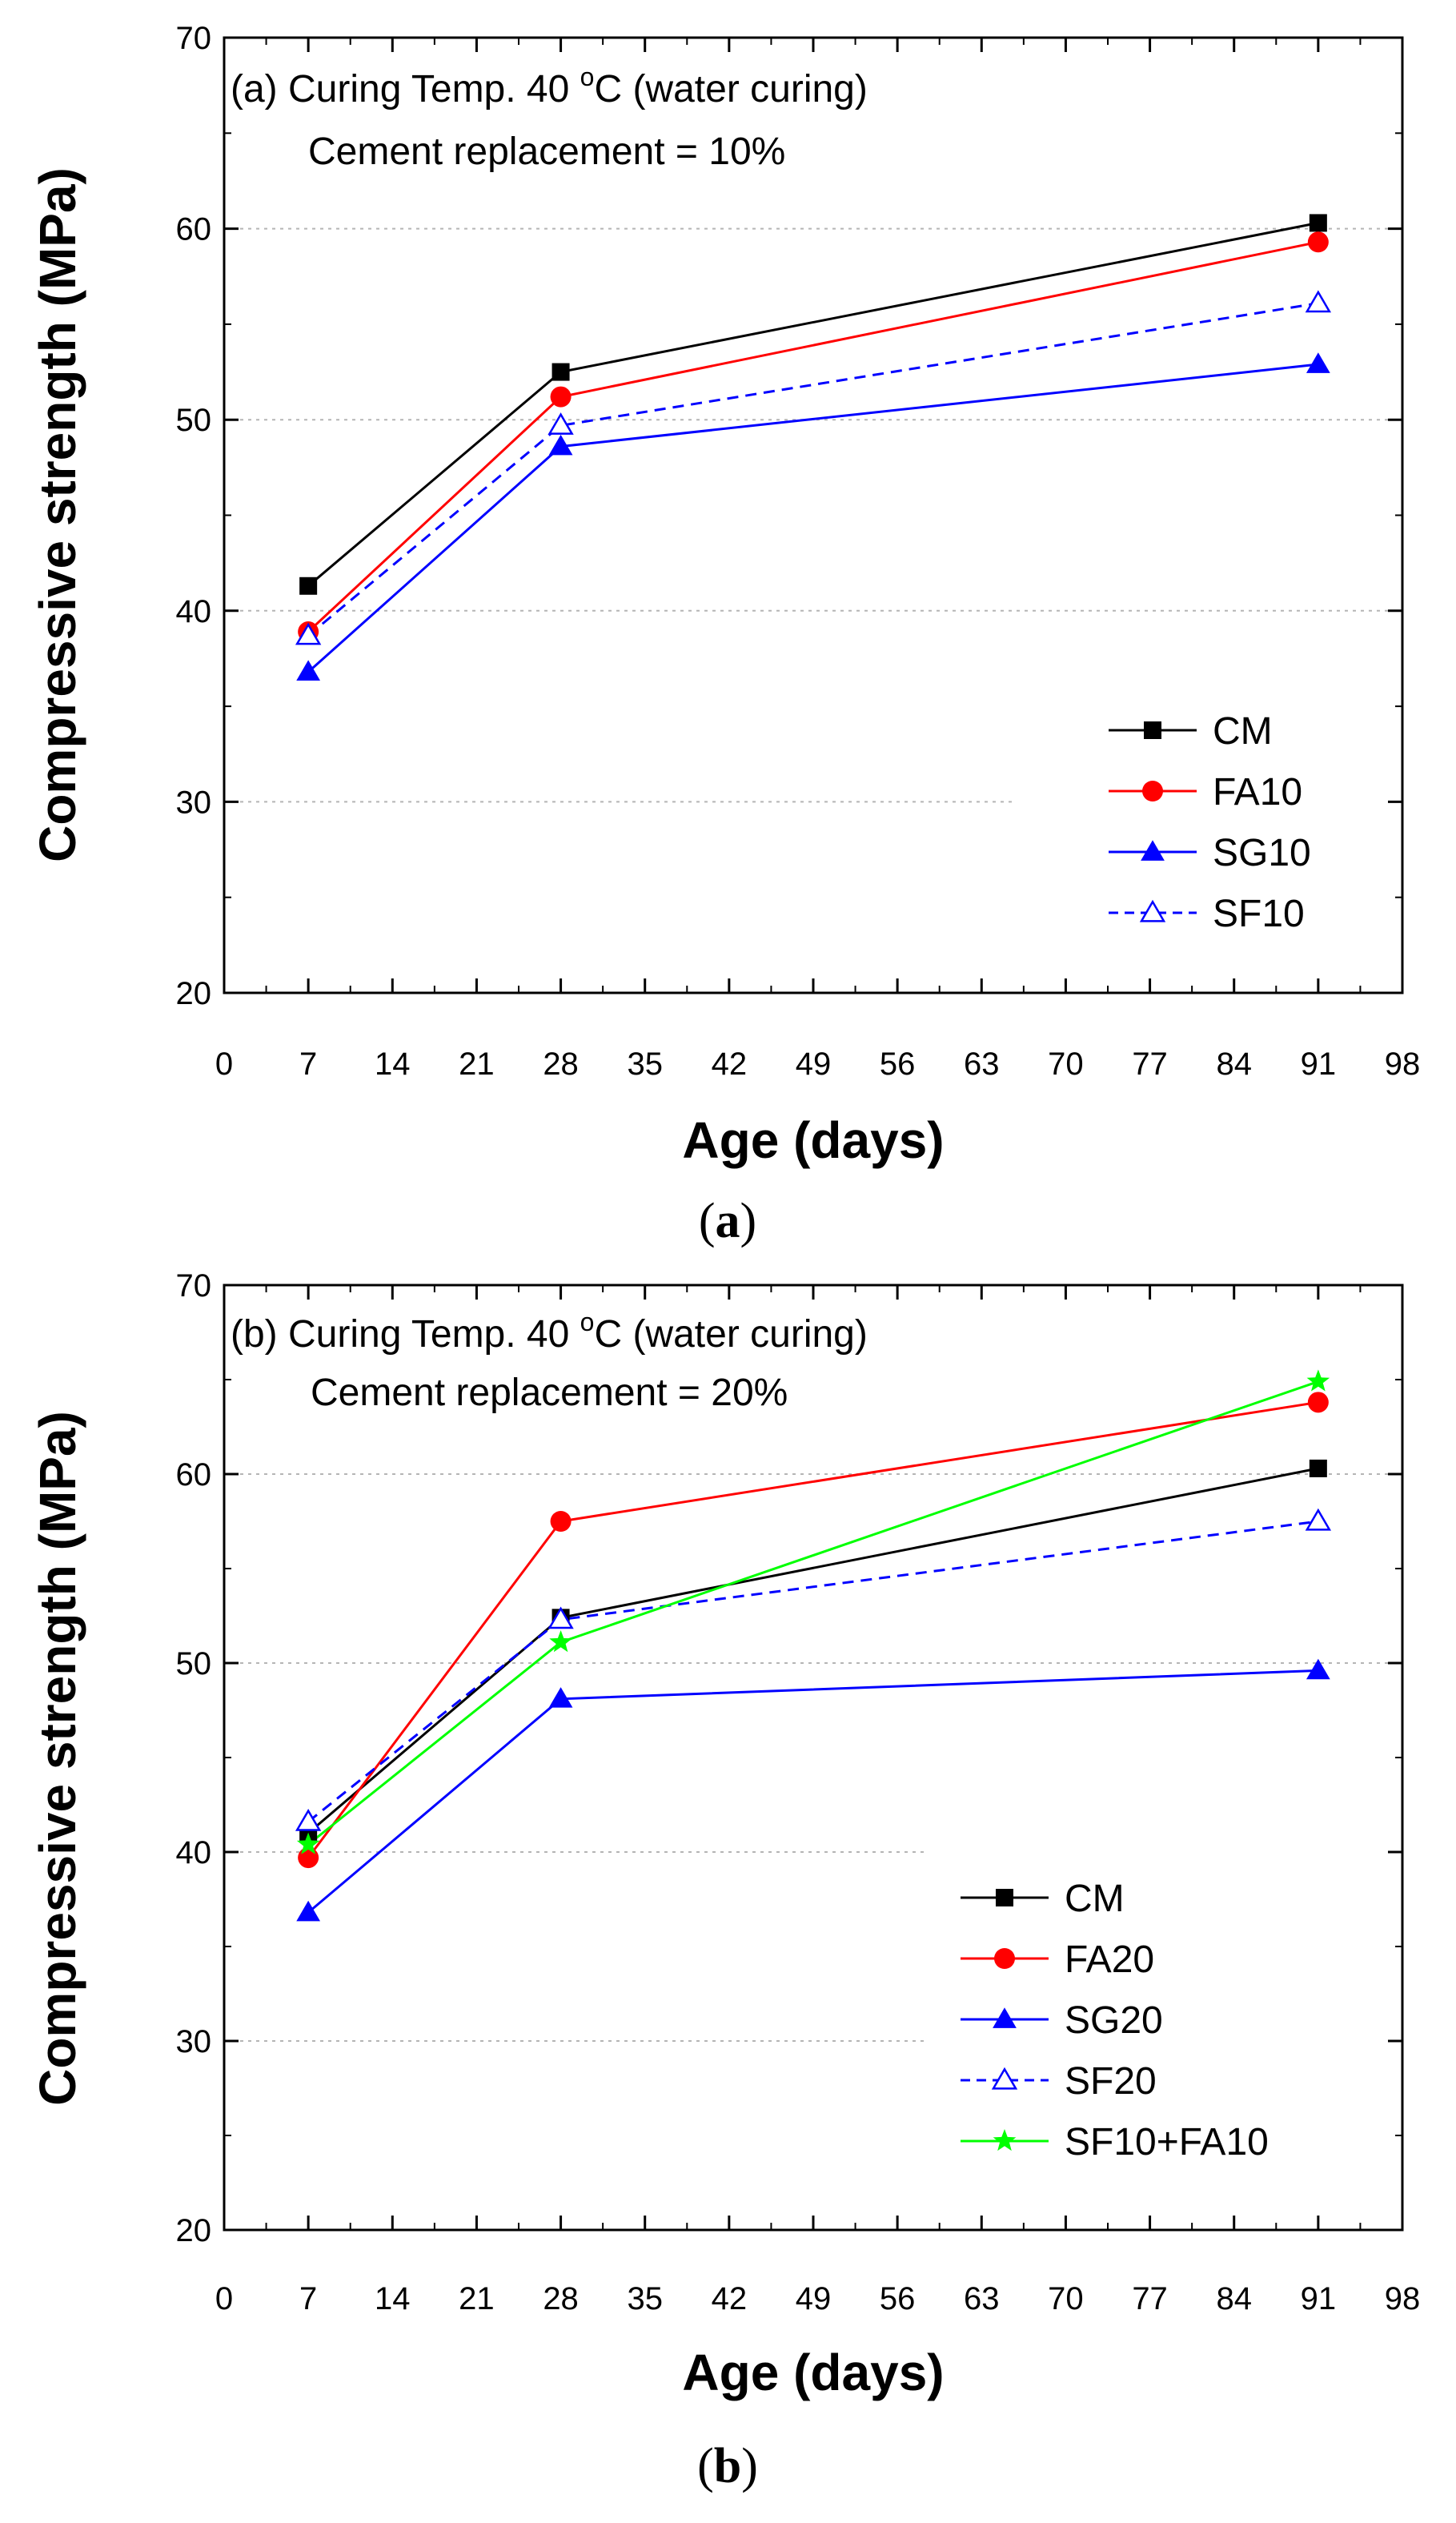  Describe the element at coordinates (194, 1663) in the screenshot. I see `b-y-tick-label-50: 50` at that location.